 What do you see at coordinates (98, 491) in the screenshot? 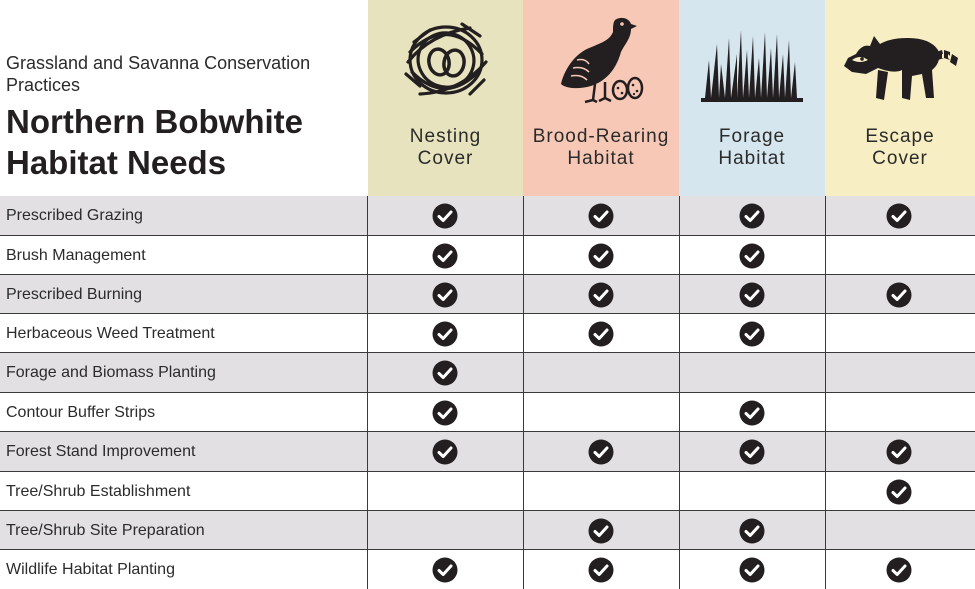
I see `practice-label: Tree/Shrub Establishment` at bounding box center [98, 491].